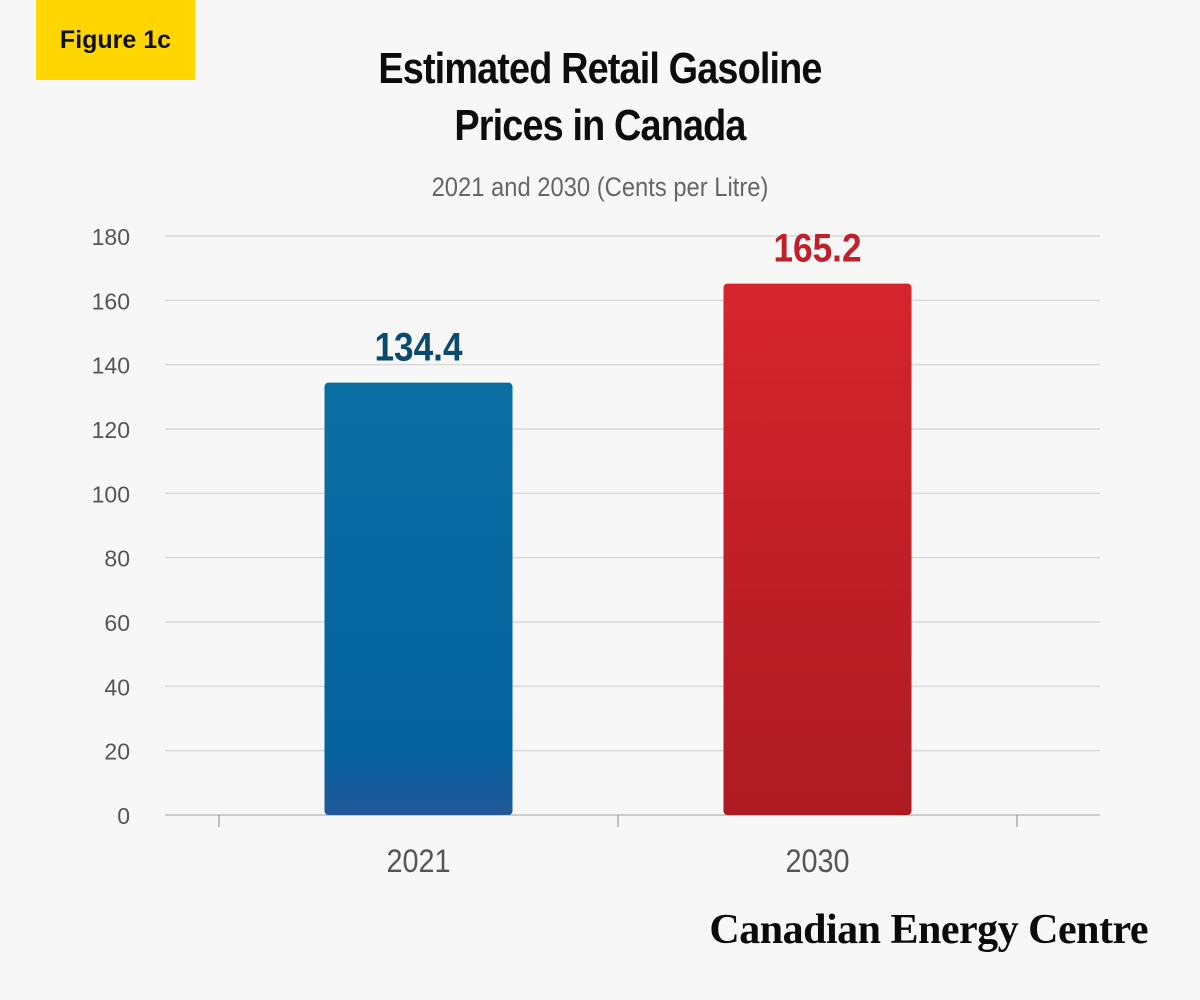  What do you see at coordinates (817, 248) in the screenshot?
I see `data-label-2030: 165.2` at bounding box center [817, 248].